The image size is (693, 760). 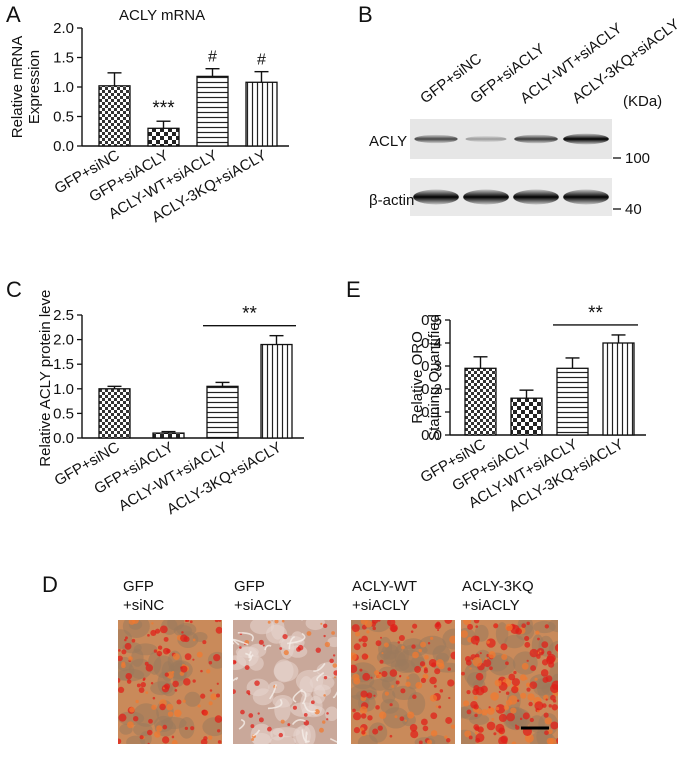 I want to click on y-axis-label: Relative mRNA, so click(x=17, y=87).